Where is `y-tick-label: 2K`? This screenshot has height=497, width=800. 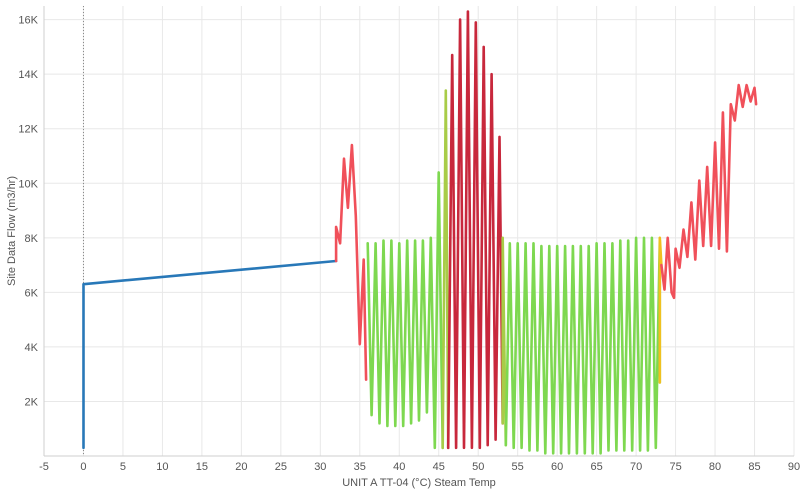 y-tick-label: 2K is located at coordinates (32, 402).